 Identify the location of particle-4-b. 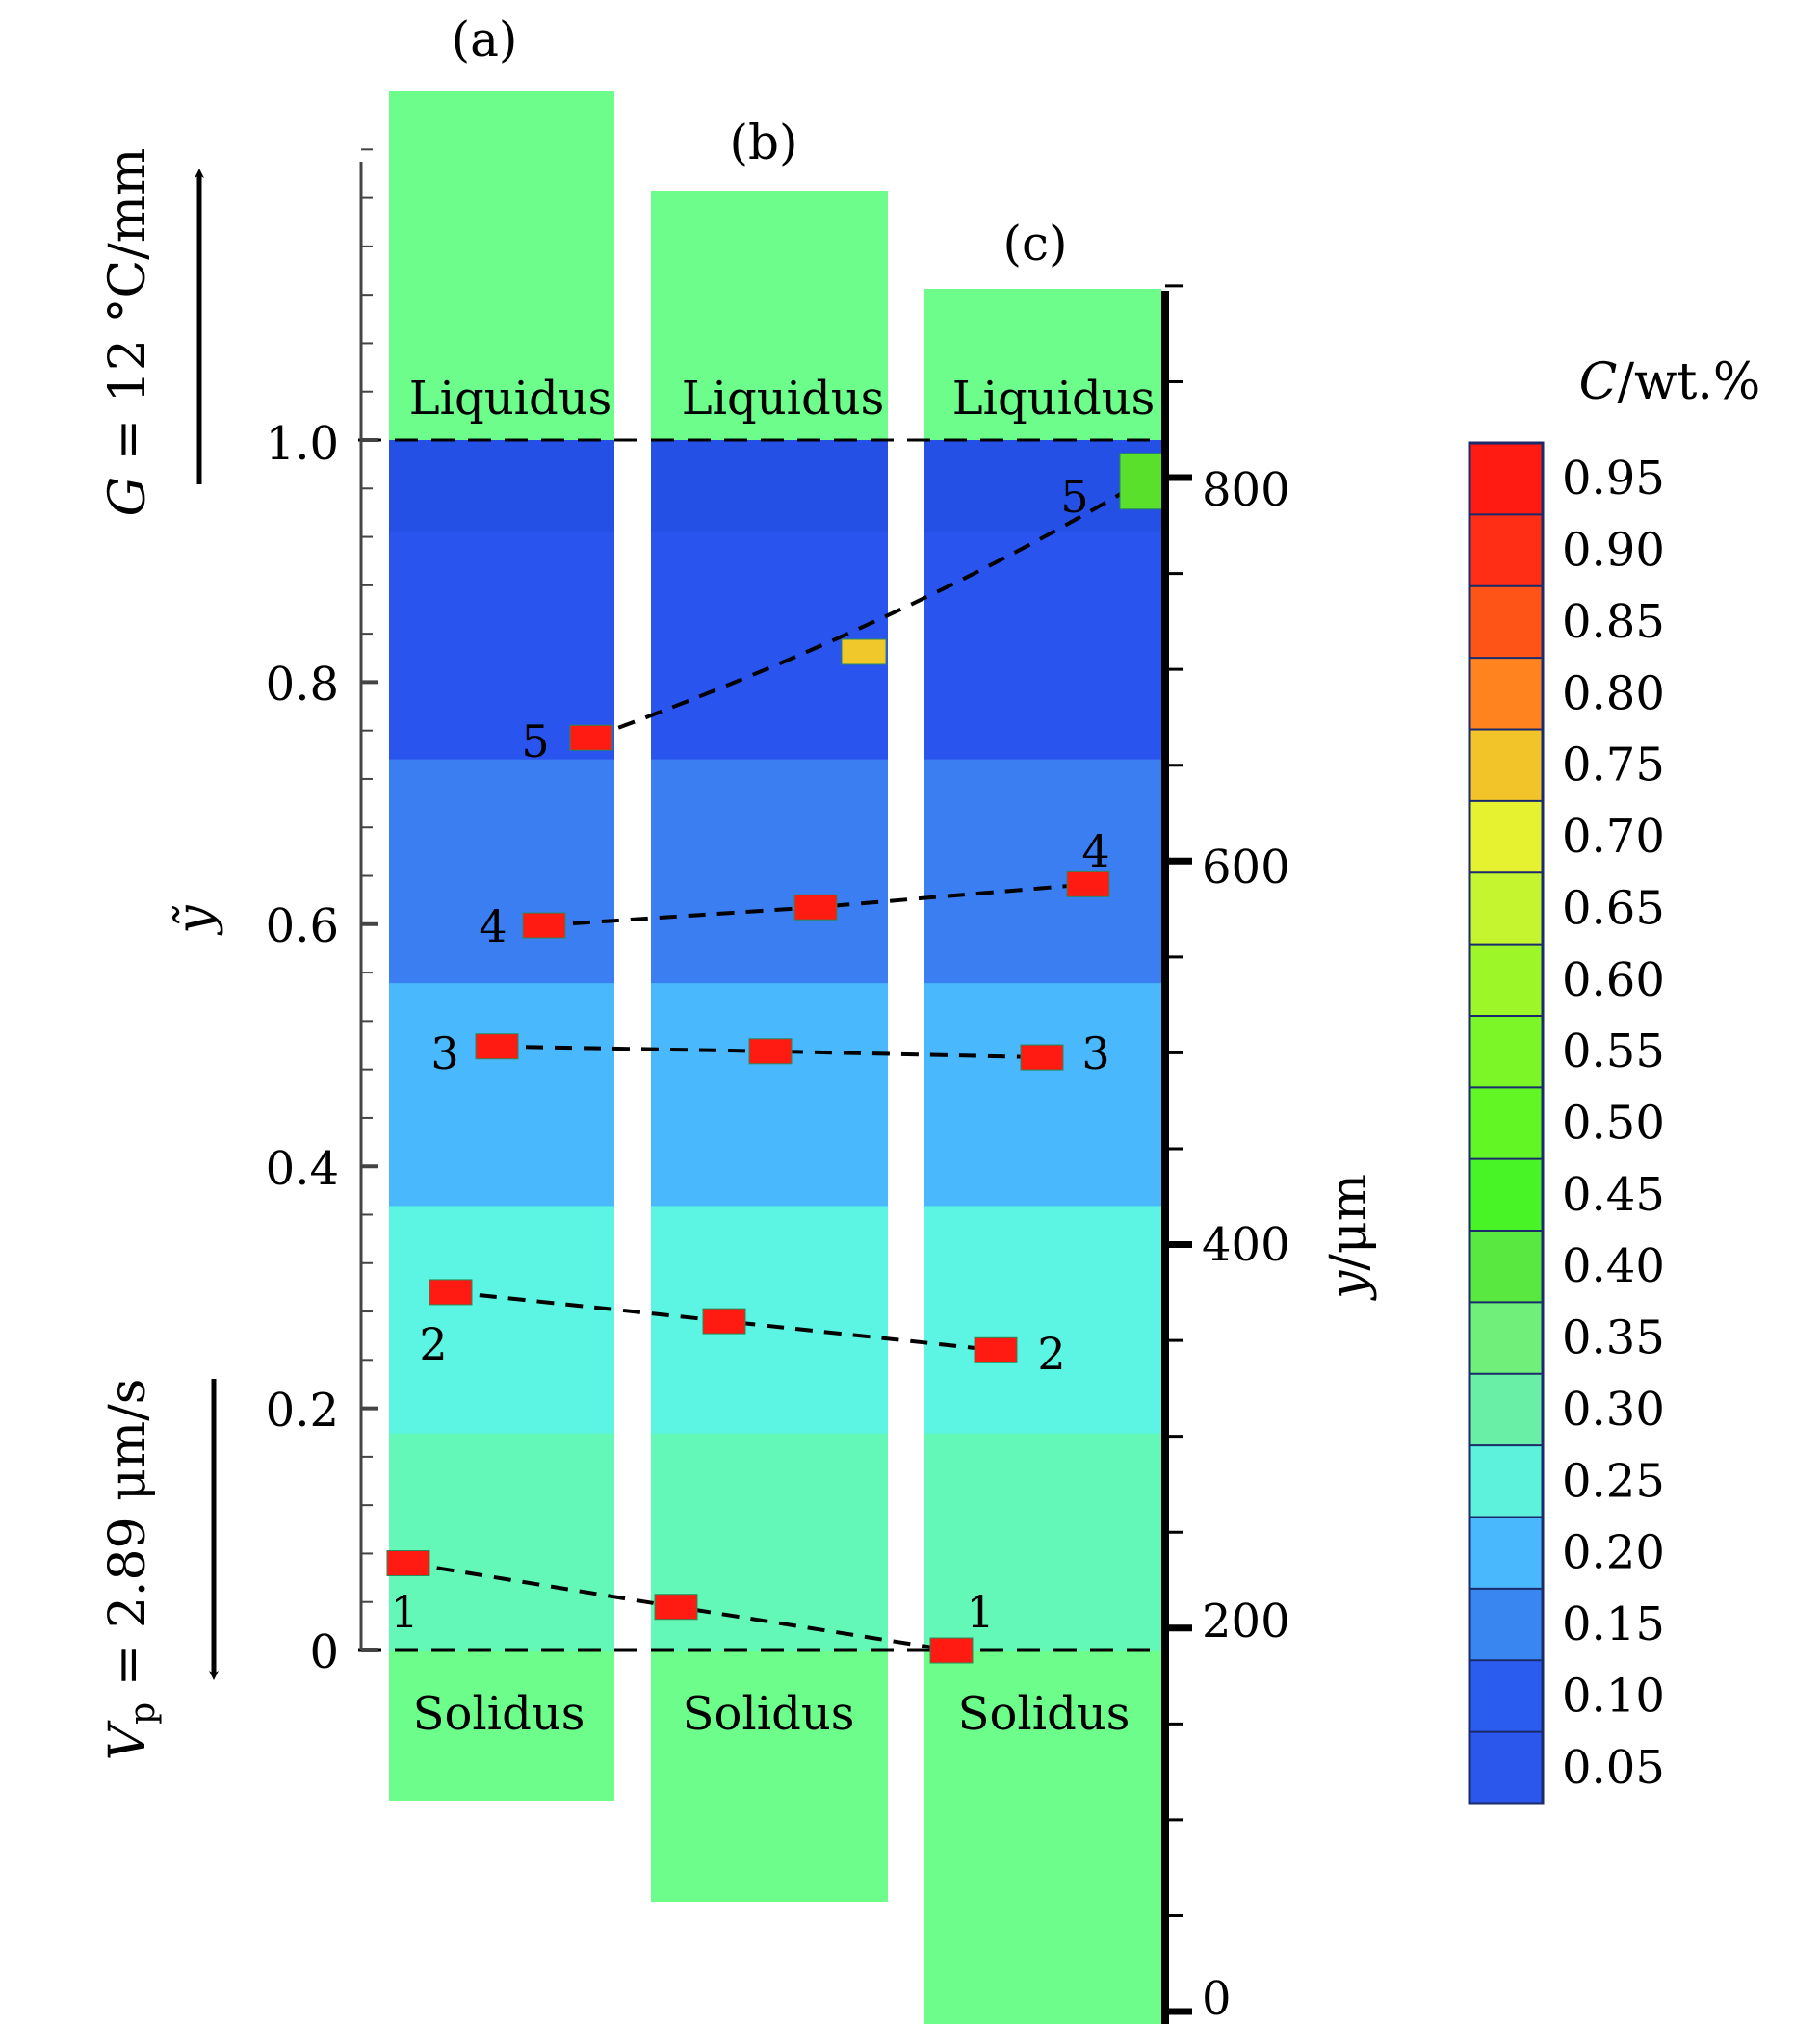
(815, 907).